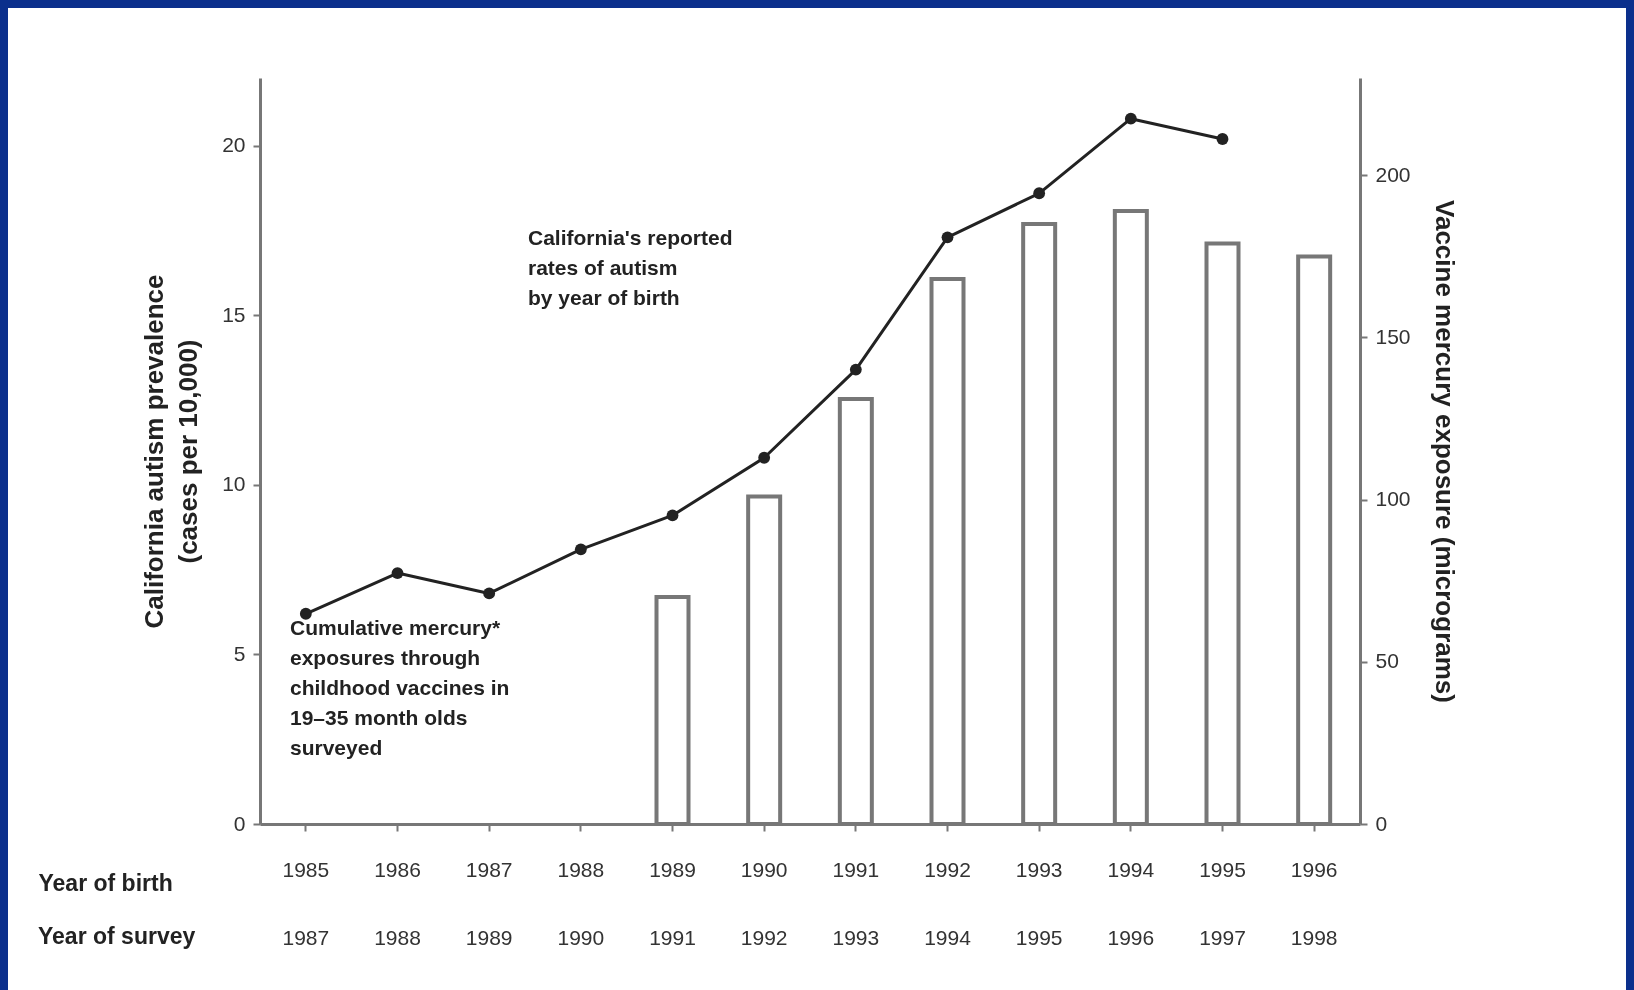 The image size is (1634, 990). Describe the element at coordinates (764, 869) in the screenshot. I see `x-tick-label: 1990` at that location.